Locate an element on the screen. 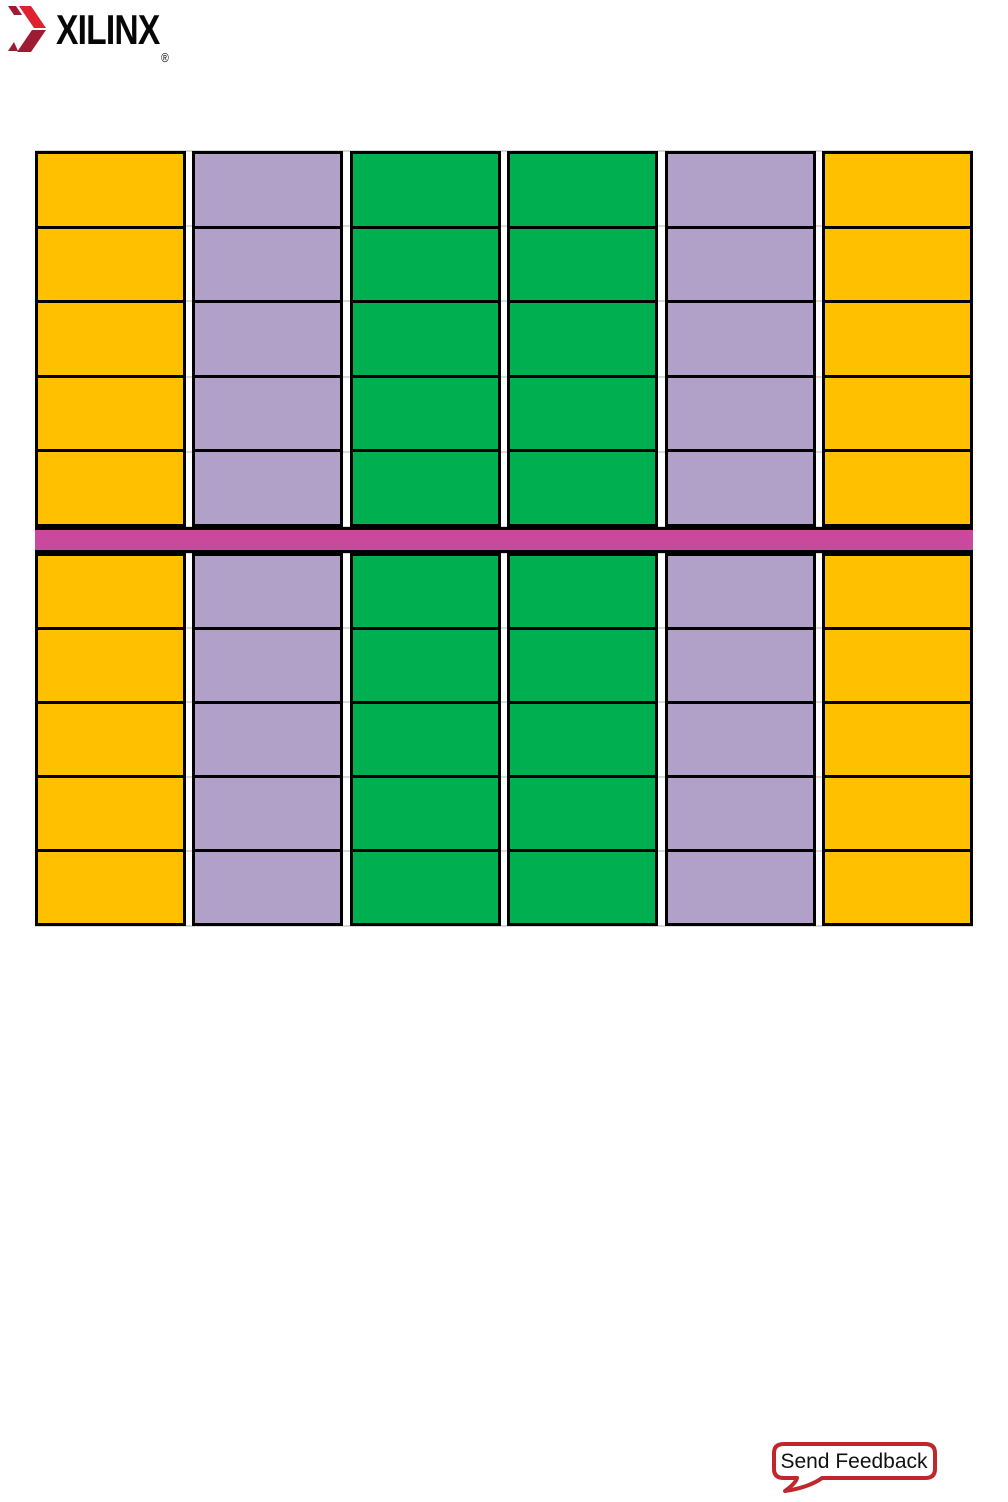  feedback-button-label: Send Feedback is located at coordinates (854, 1461).